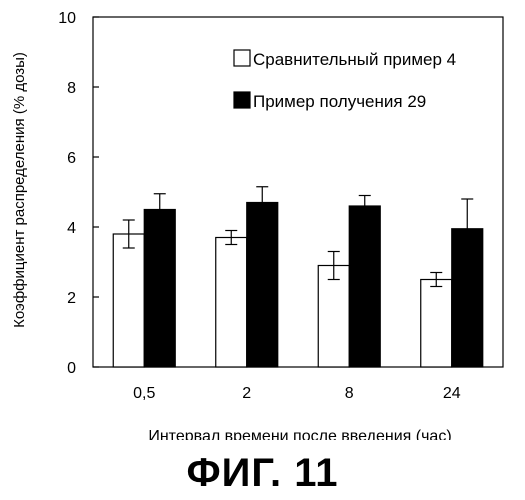 The width and height of the screenshot is (525, 500). What do you see at coordinates (339, 101) in the screenshot?
I see `legend-label: Пример получения 29` at bounding box center [339, 101].